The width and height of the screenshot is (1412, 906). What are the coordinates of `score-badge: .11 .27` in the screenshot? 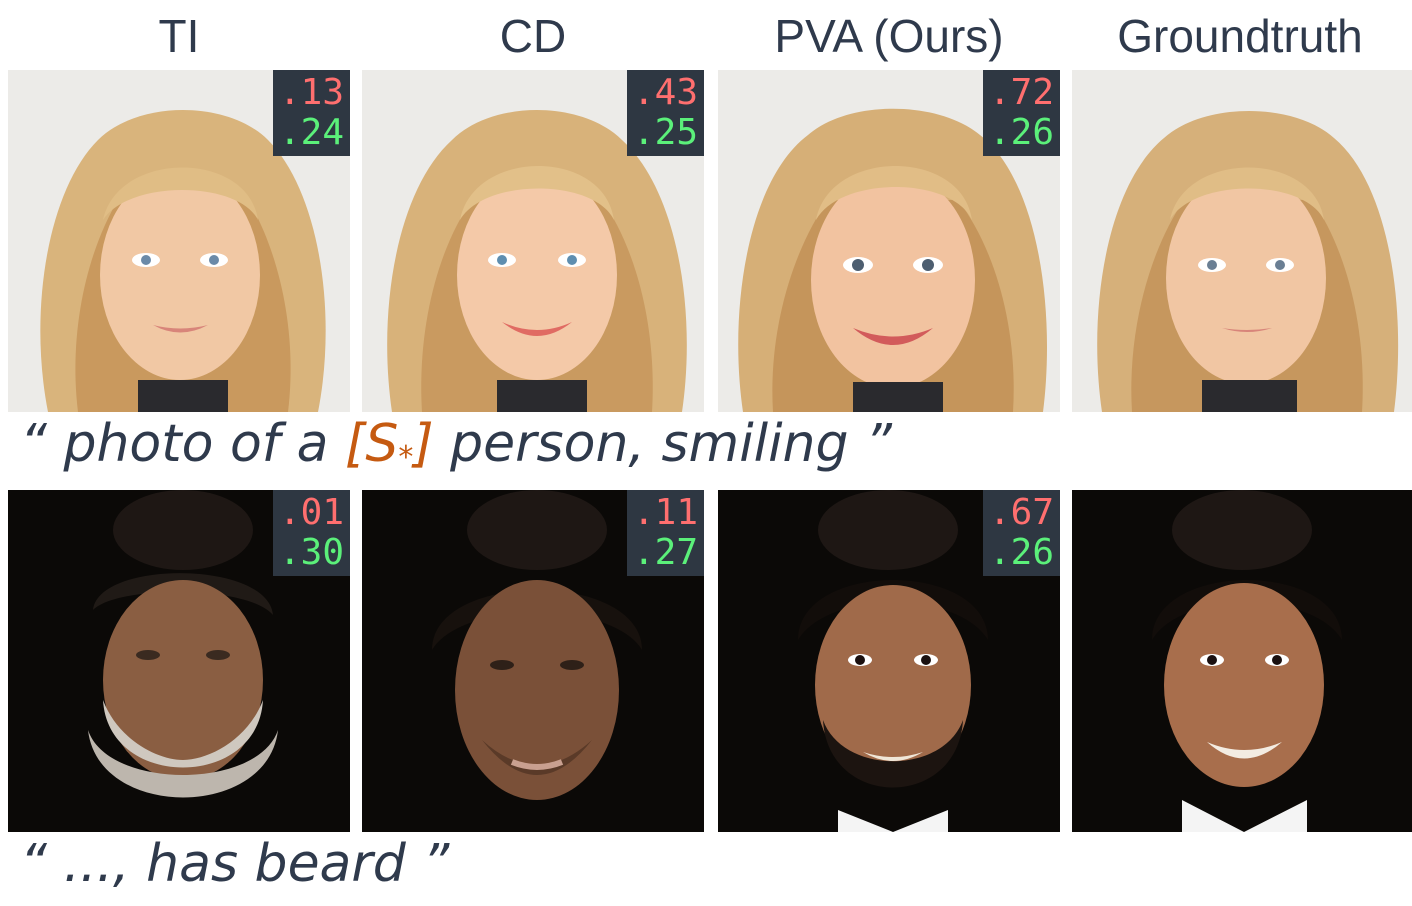 It's located at (665, 533).